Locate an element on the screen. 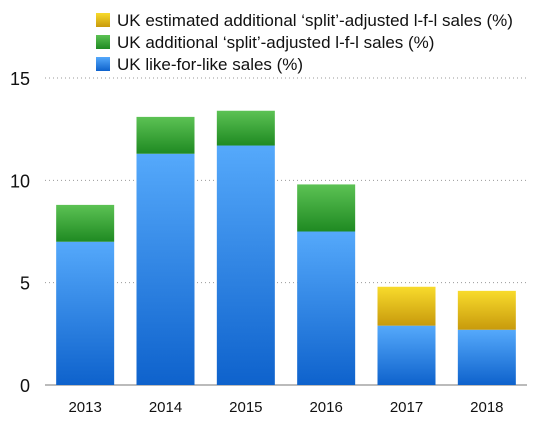  x-tick-label: 2013 is located at coordinates (84, 407).